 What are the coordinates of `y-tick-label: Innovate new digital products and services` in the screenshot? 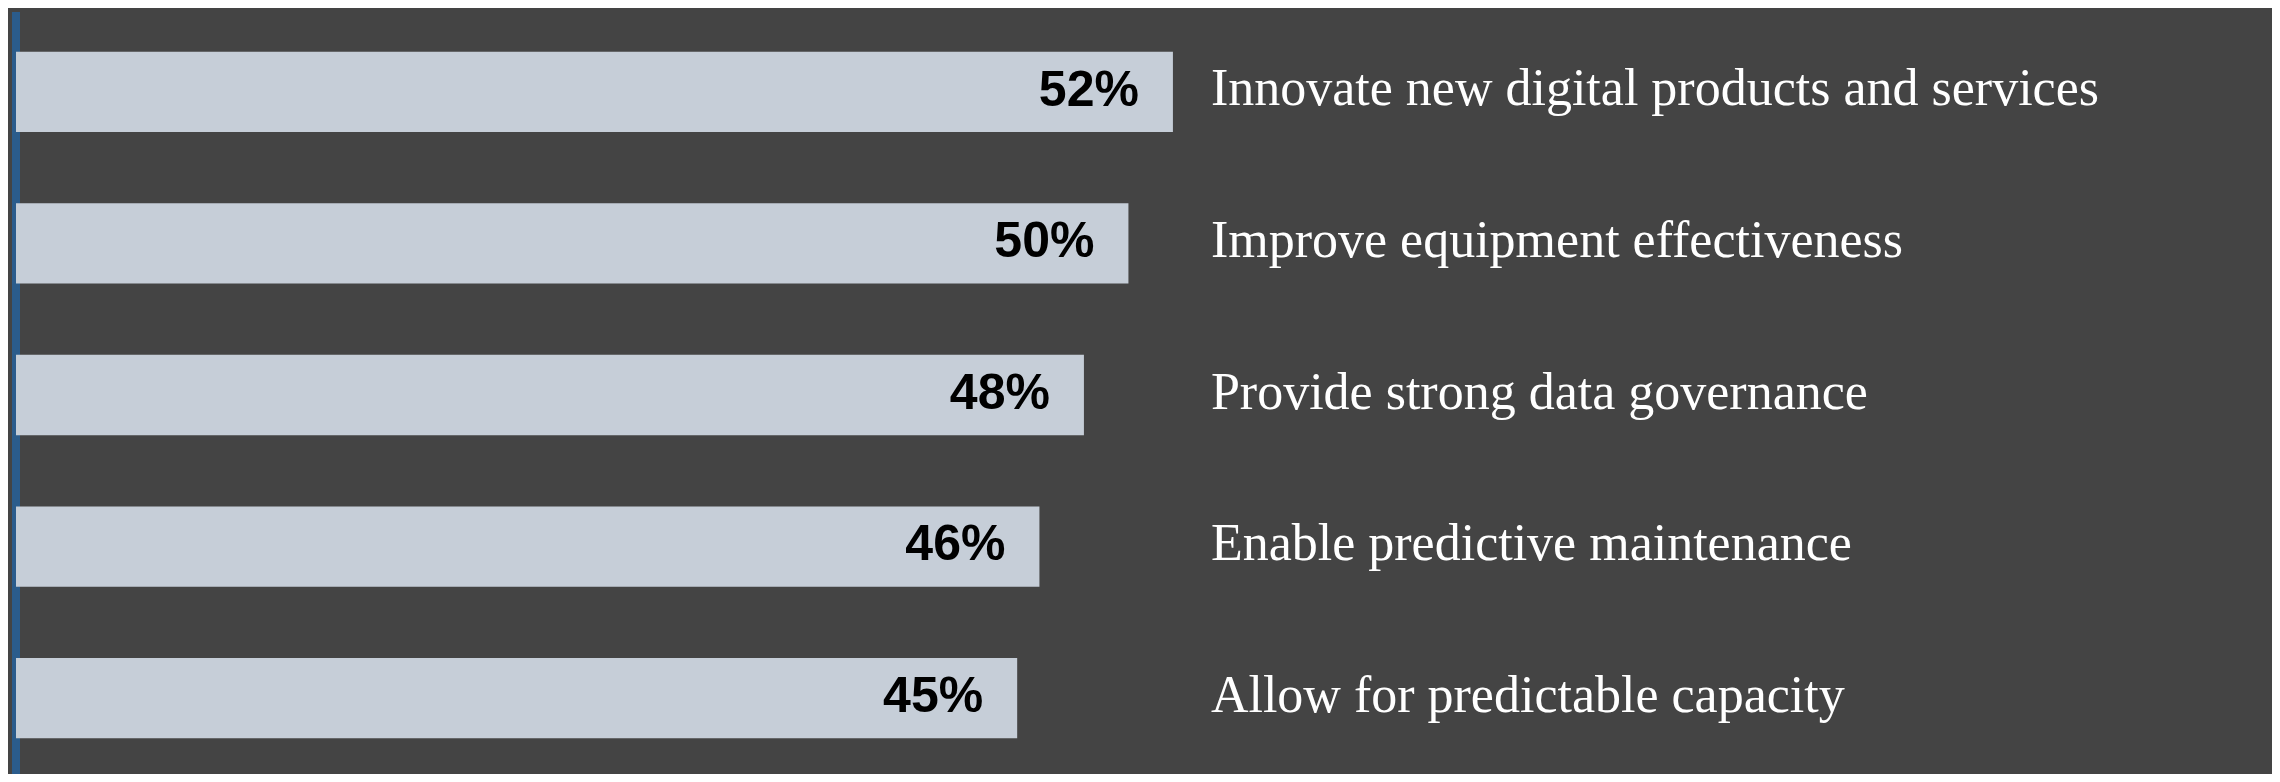 It's located at (1654, 88).